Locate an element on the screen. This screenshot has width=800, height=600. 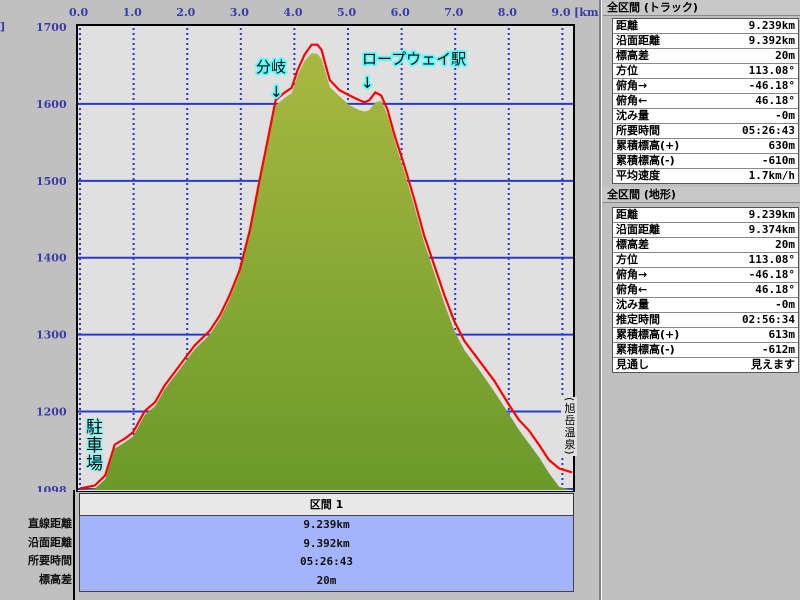
x-tick-label: 3.0 is located at coordinates (239, 12).